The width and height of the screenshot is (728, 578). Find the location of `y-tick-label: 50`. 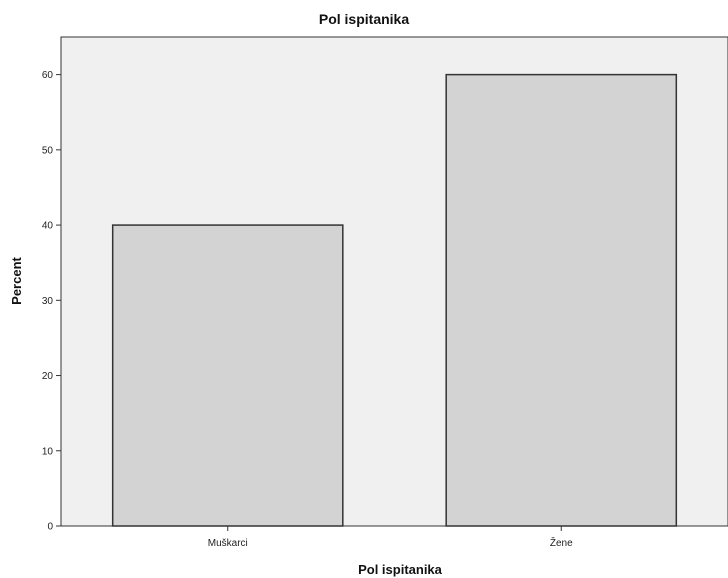

y-tick-label: 50 is located at coordinates (48, 150).